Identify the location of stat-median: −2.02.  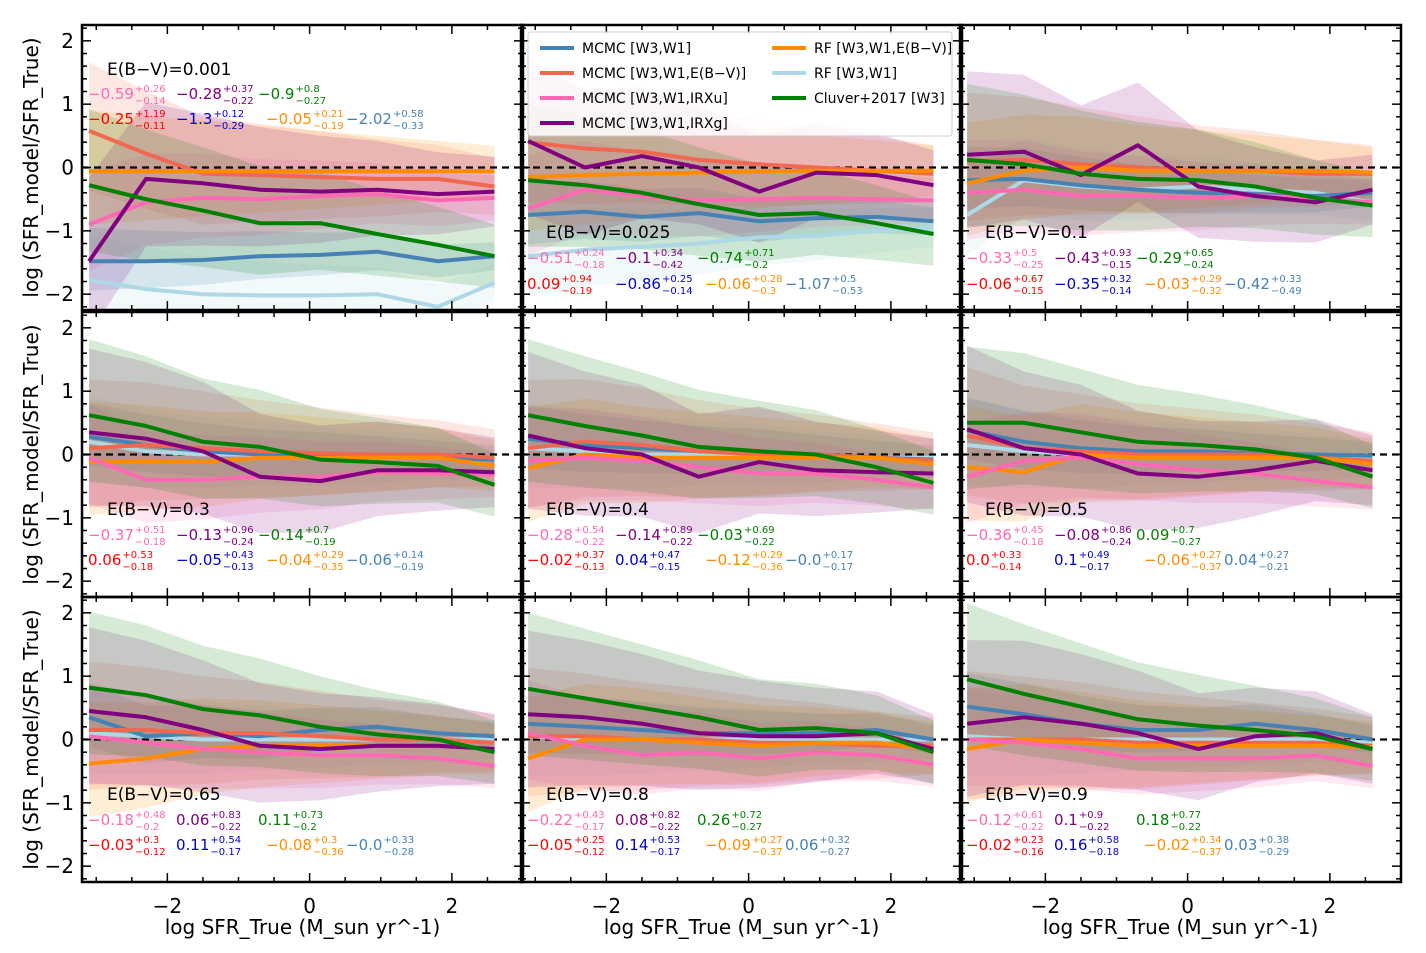
(369, 119).